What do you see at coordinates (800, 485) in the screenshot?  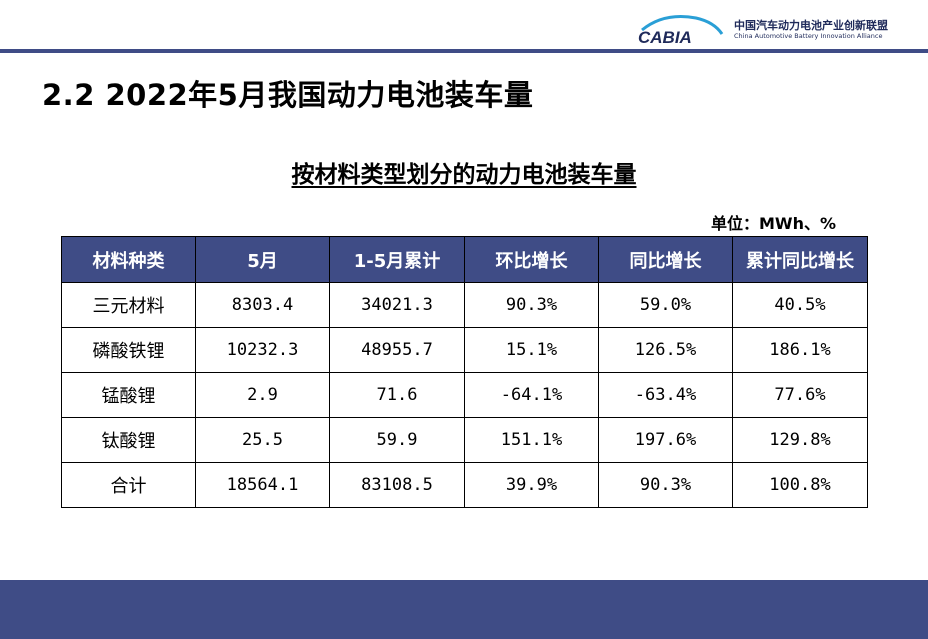 I see `table-cell: 100.8%` at bounding box center [800, 485].